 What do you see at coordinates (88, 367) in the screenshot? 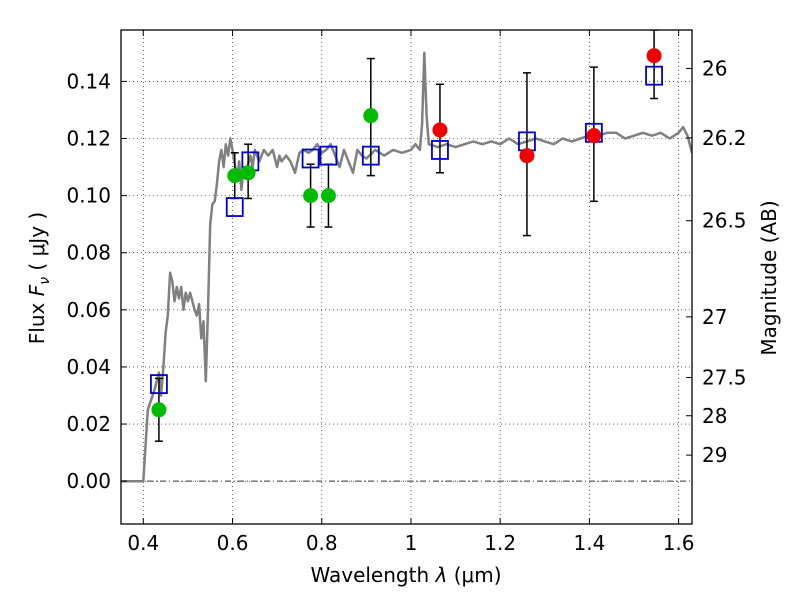
I see `y-tick-label: 0.04` at bounding box center [88, 367].